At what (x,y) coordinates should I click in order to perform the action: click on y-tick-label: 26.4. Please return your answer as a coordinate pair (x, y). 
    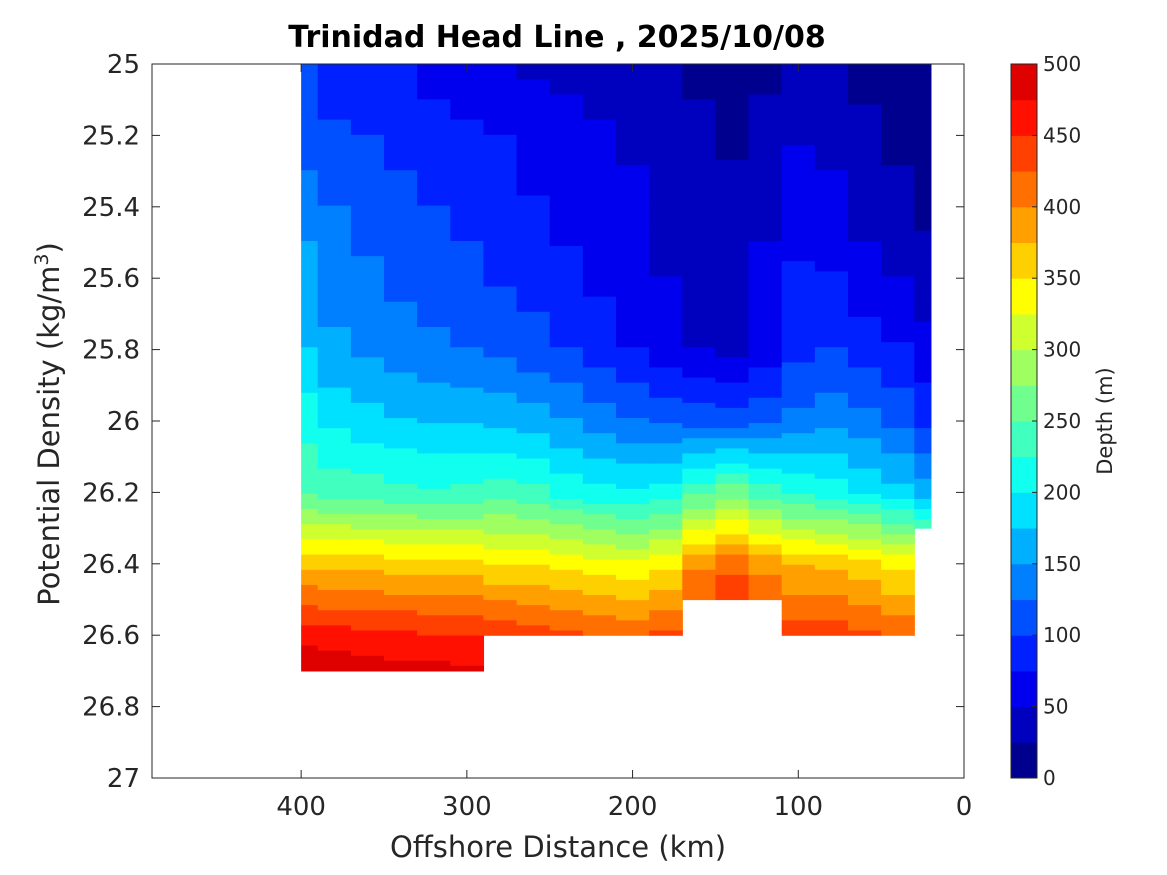
    Looking at the image, I should click on (111, 565).